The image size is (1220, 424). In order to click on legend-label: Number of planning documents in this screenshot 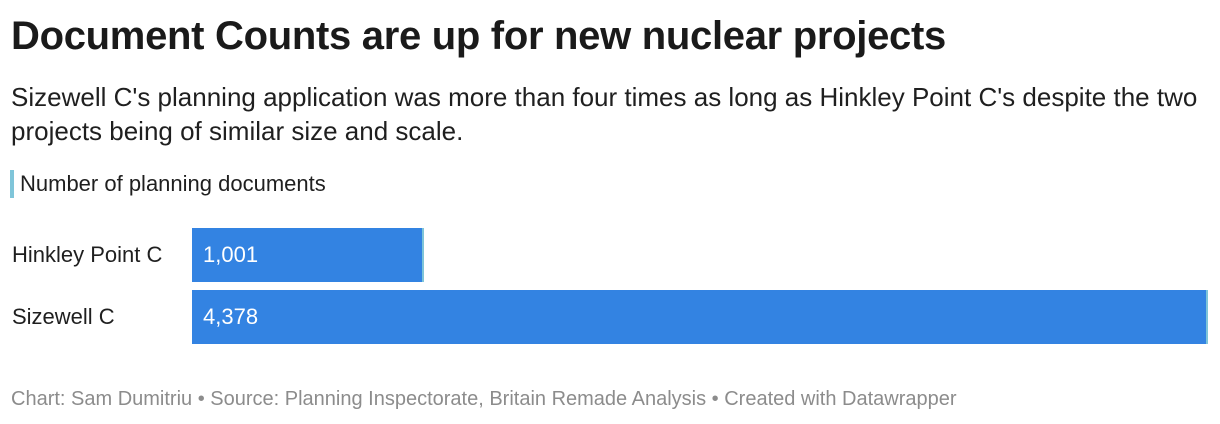, I will do `click(173, 183)`.